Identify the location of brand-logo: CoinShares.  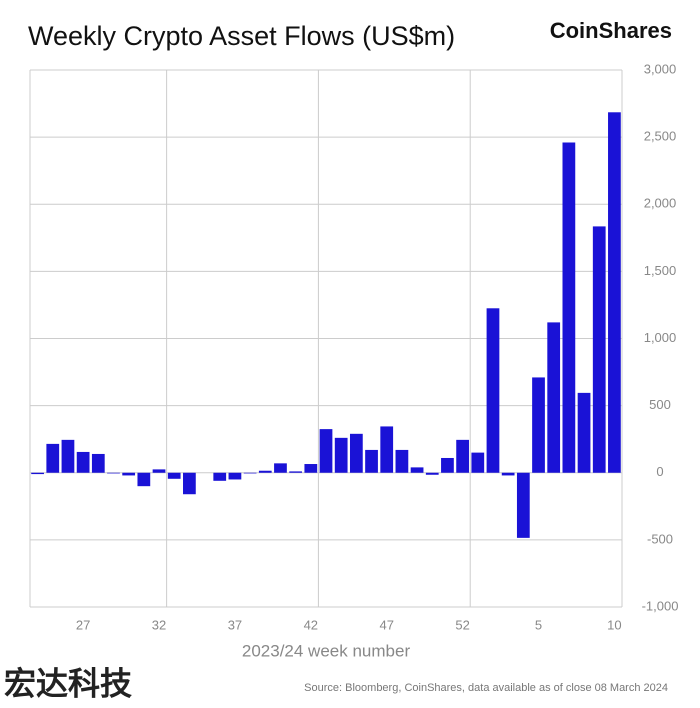
(611, 30).